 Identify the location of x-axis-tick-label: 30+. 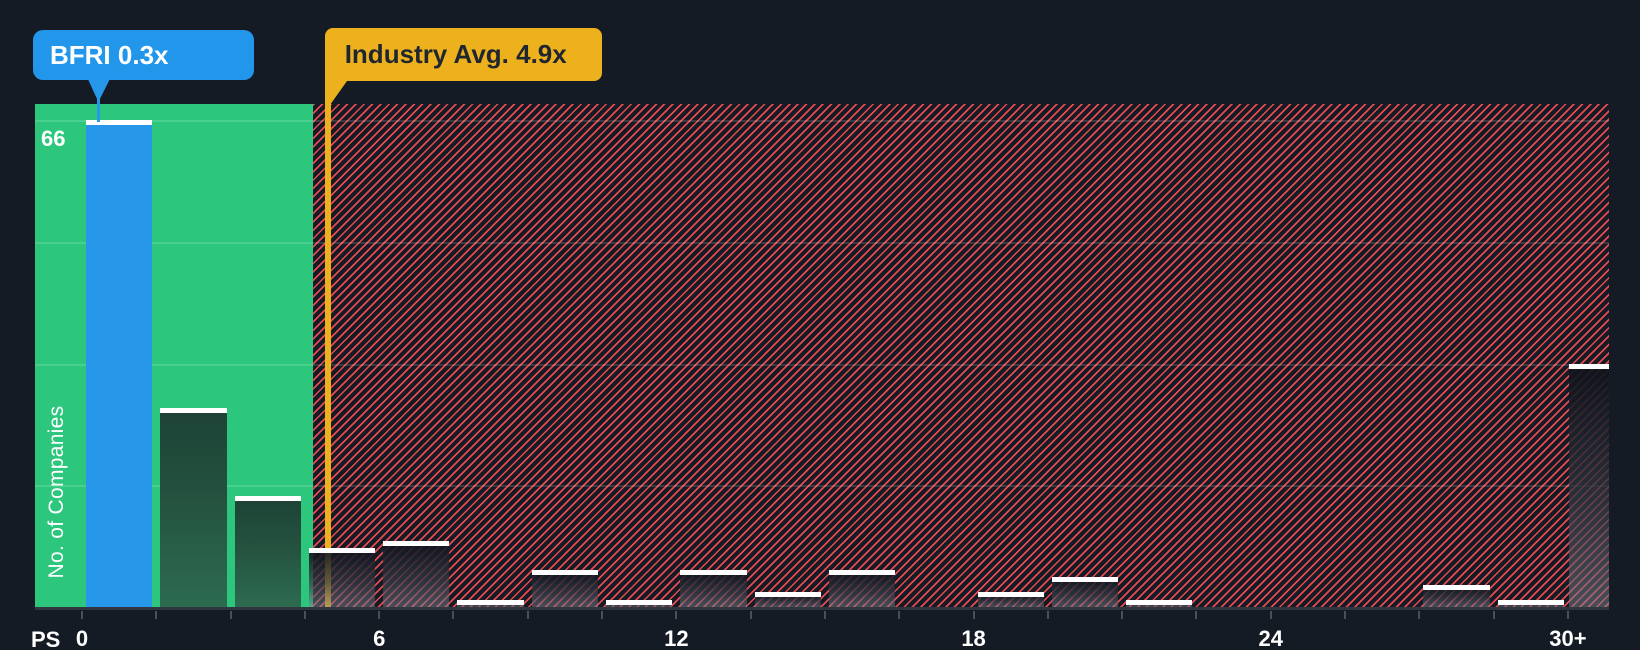
(1568, 638).